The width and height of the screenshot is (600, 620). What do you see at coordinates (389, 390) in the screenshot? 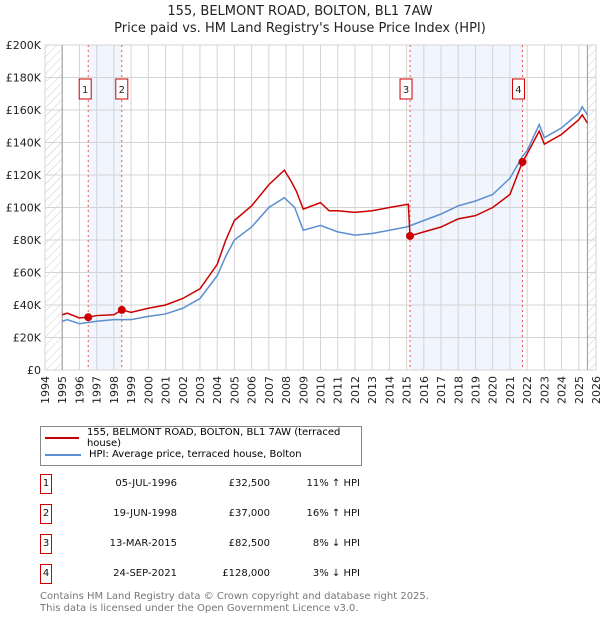
I see `x-tick-label: 2014` at bounding box center [389, 390].